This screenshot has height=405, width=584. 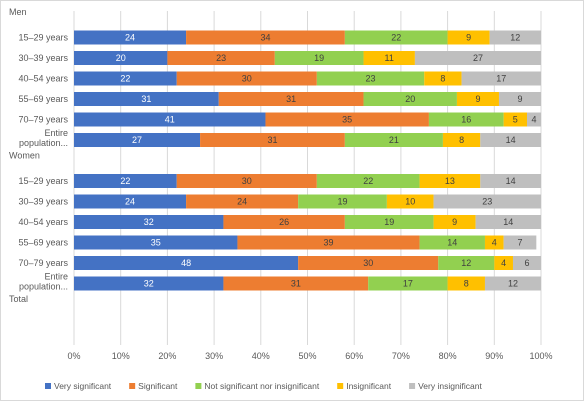 I want to click on data-label: 32, so click(x=149, y=222).